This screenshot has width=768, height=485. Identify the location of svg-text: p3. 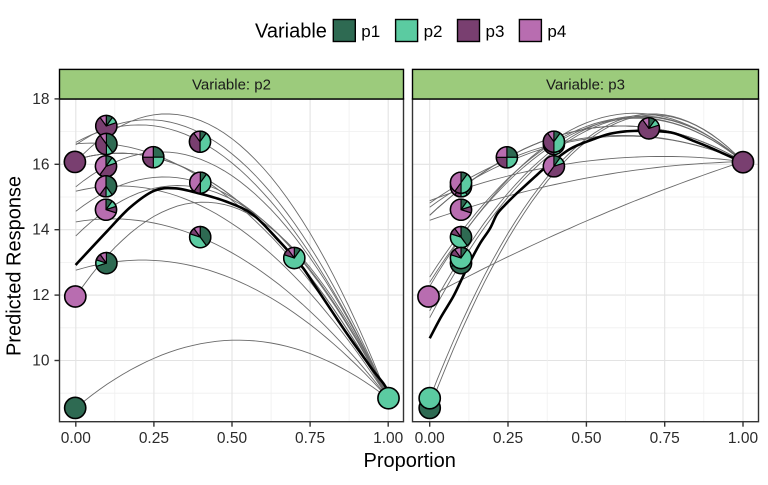
(495, 31).